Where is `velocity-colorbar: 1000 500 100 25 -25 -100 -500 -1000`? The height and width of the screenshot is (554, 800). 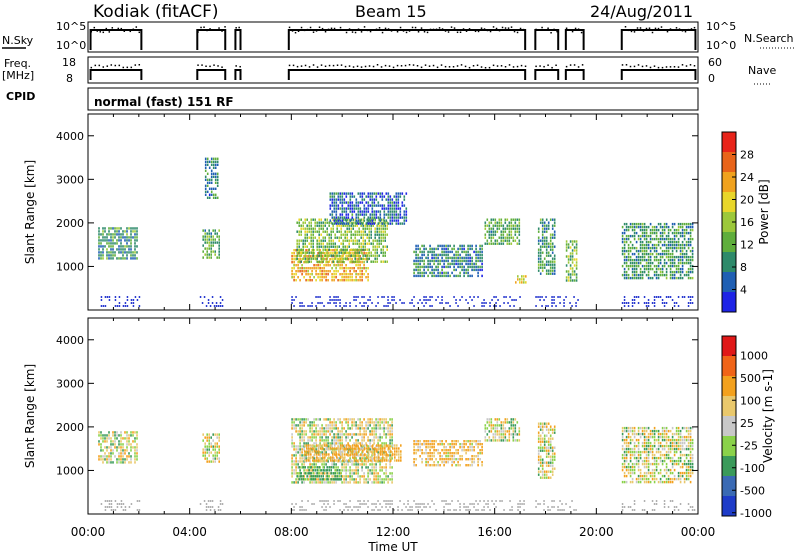
velocity-colorbar: 1000 500 100 25 -25 -100 -500 -1000 is located at coordinates (746, 427).